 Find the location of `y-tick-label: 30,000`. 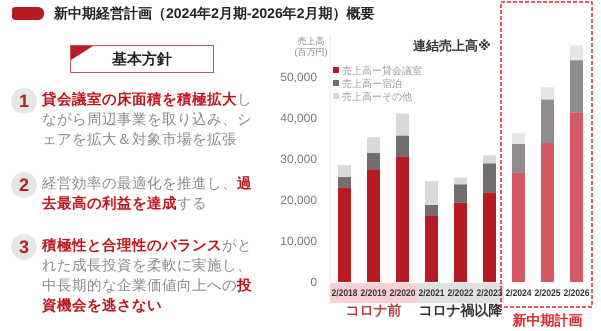

y-tick-label: 30,000 is located at coordinates (299, 159).